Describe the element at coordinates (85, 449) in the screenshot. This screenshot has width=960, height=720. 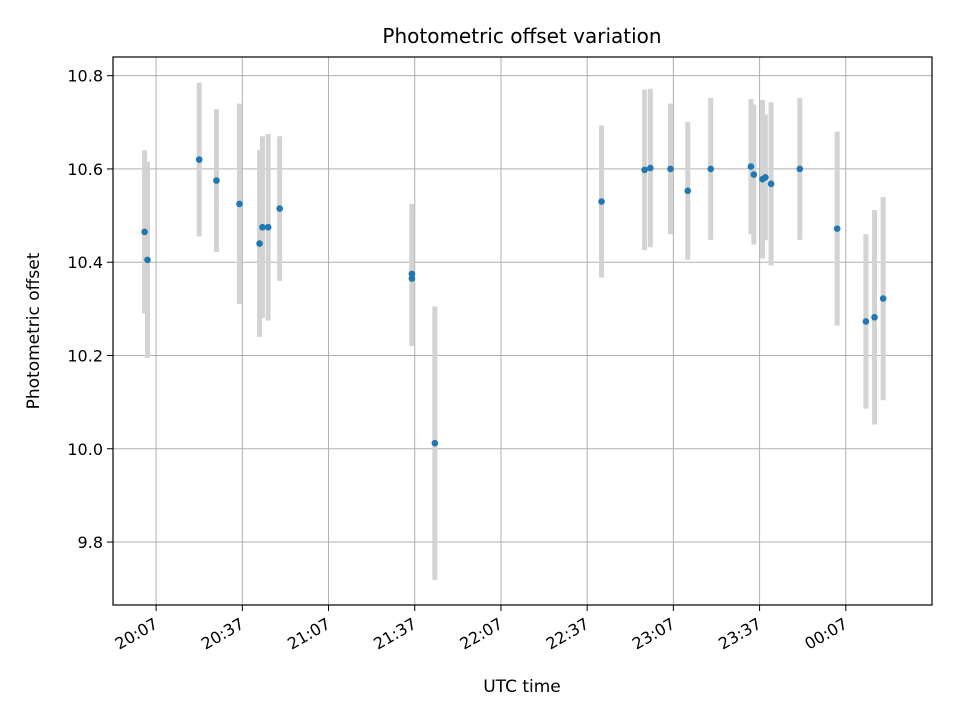
I see `y-tick-label: 10.0` at that location.